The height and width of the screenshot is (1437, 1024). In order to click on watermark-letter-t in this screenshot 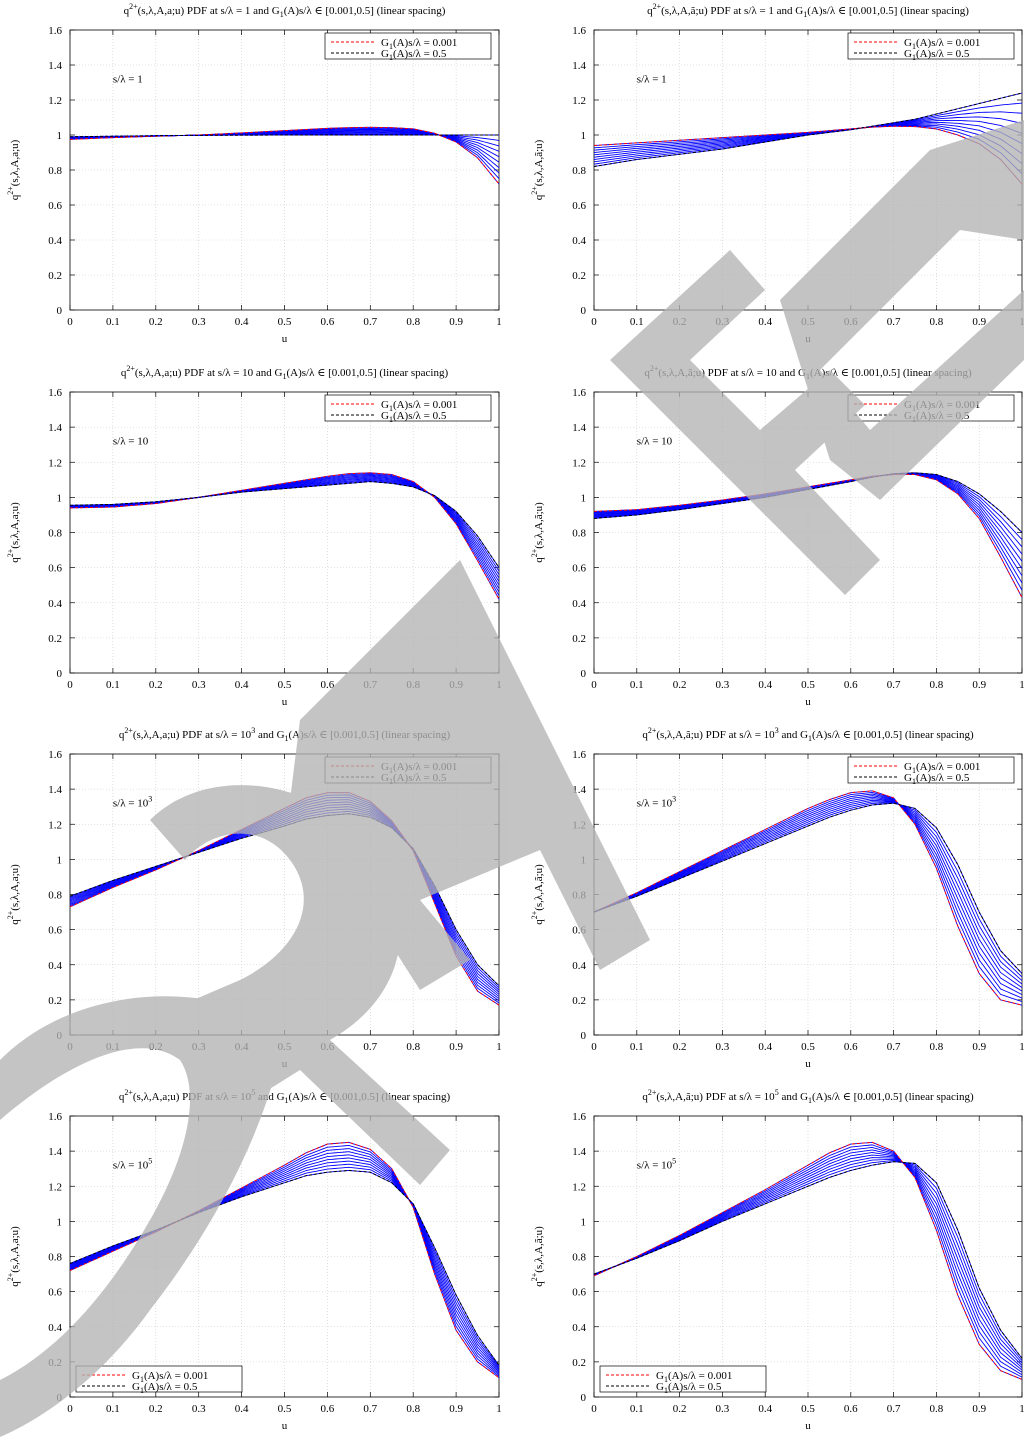, I will do `click(902, 310)`.